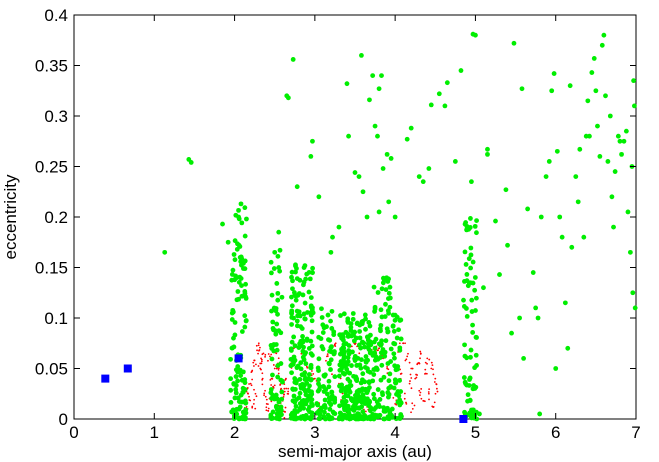 This screenshot has height=462, width=659. What do you see at coordinates (238, 358) in the screenshot?
I see `planet-marker` at bounding box center [238, 358].